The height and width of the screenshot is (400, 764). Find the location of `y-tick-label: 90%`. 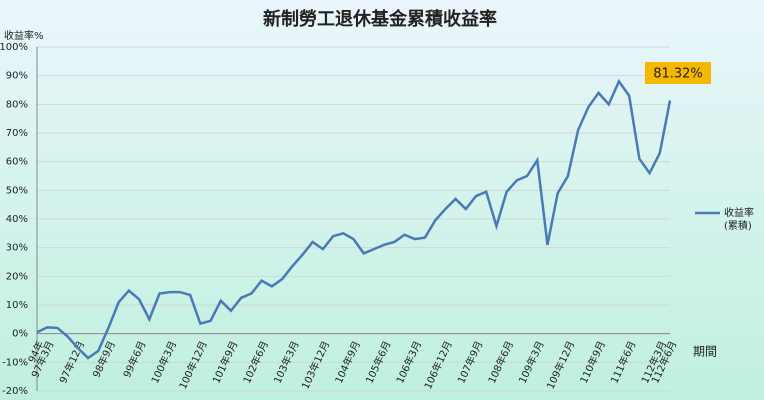

y-tick-label: 90% is located at coordinates (17, 76).